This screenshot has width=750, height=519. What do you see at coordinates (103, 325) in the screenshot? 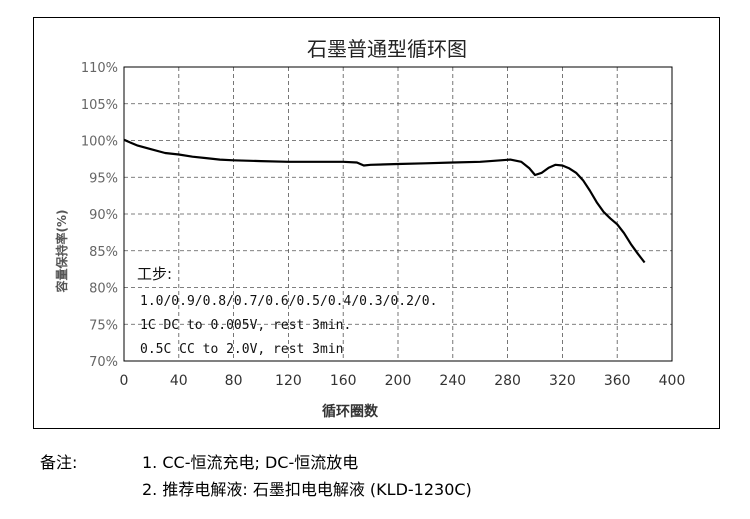
I see `y-tick-label: 75%` at bounding box center [103, 325].